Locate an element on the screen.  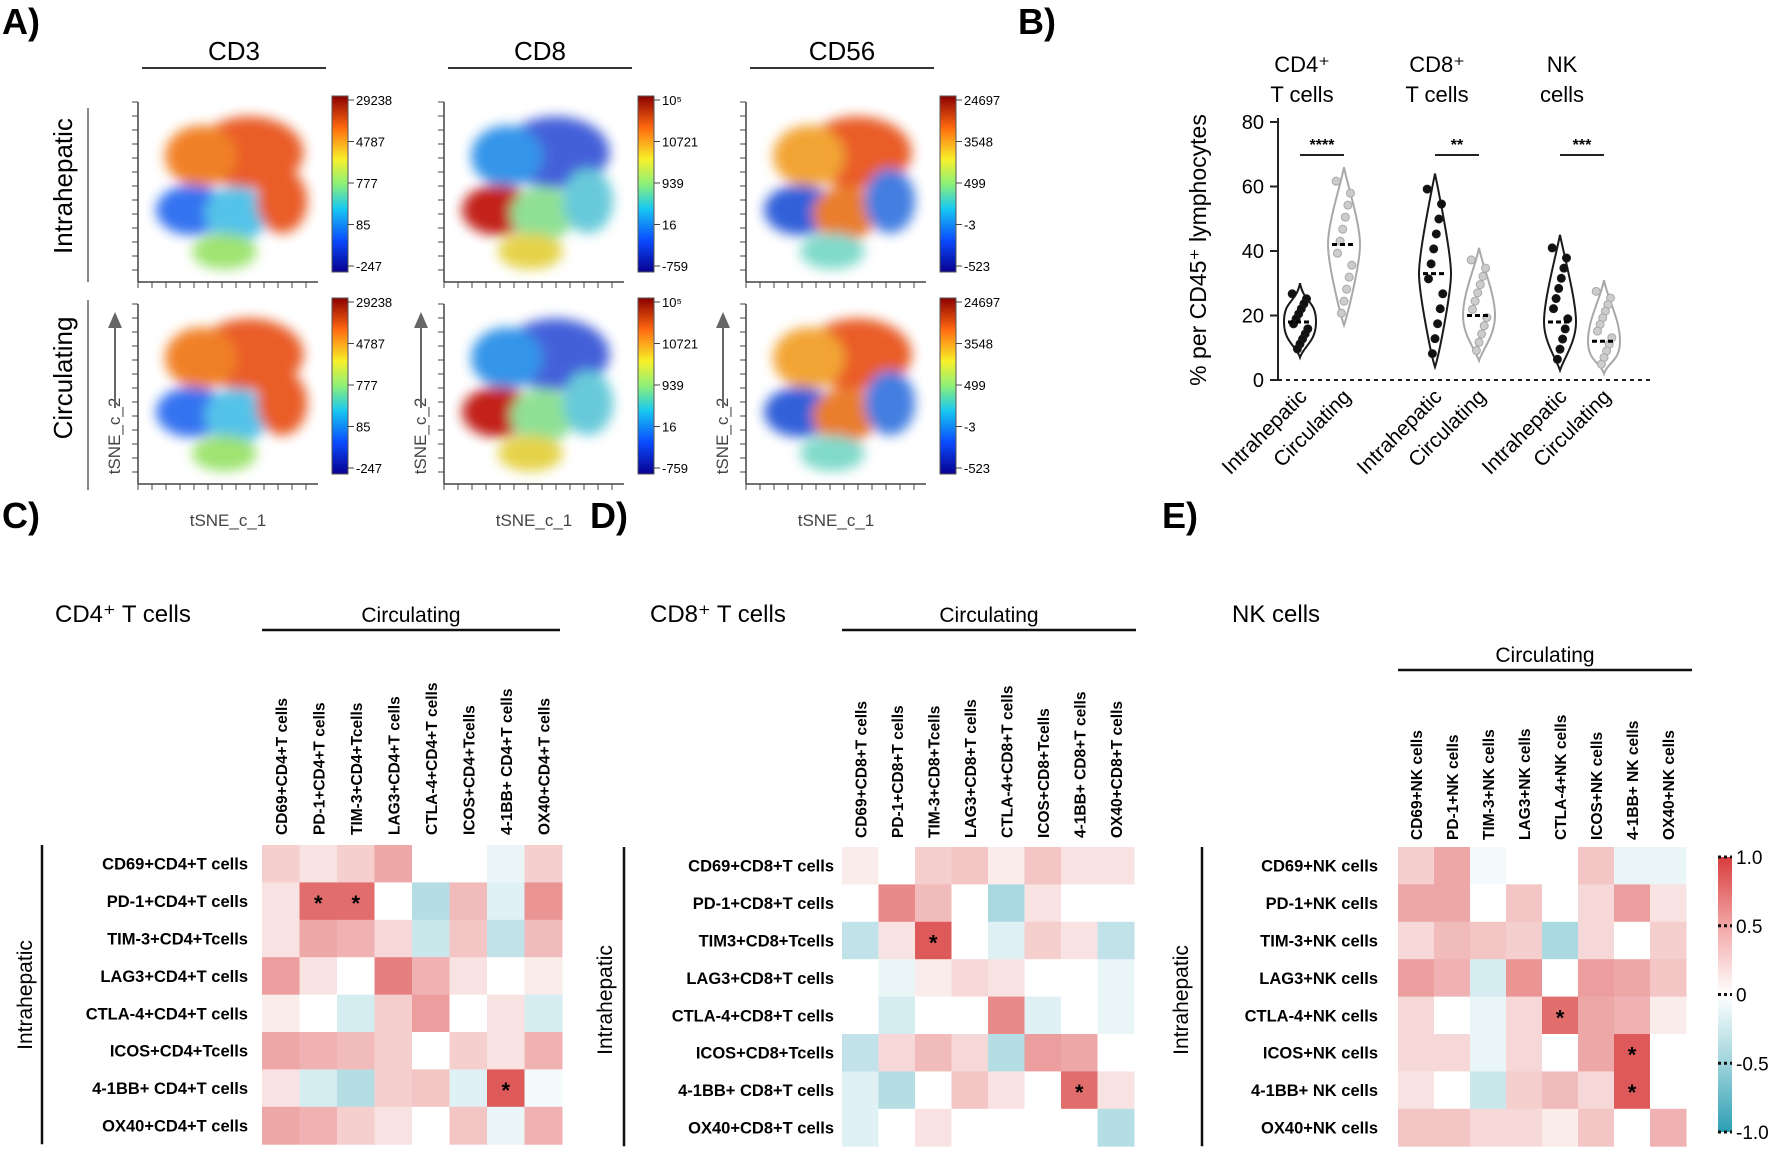
row-label: PD-1+CD4+T cells is located at coordinates (177, 902).